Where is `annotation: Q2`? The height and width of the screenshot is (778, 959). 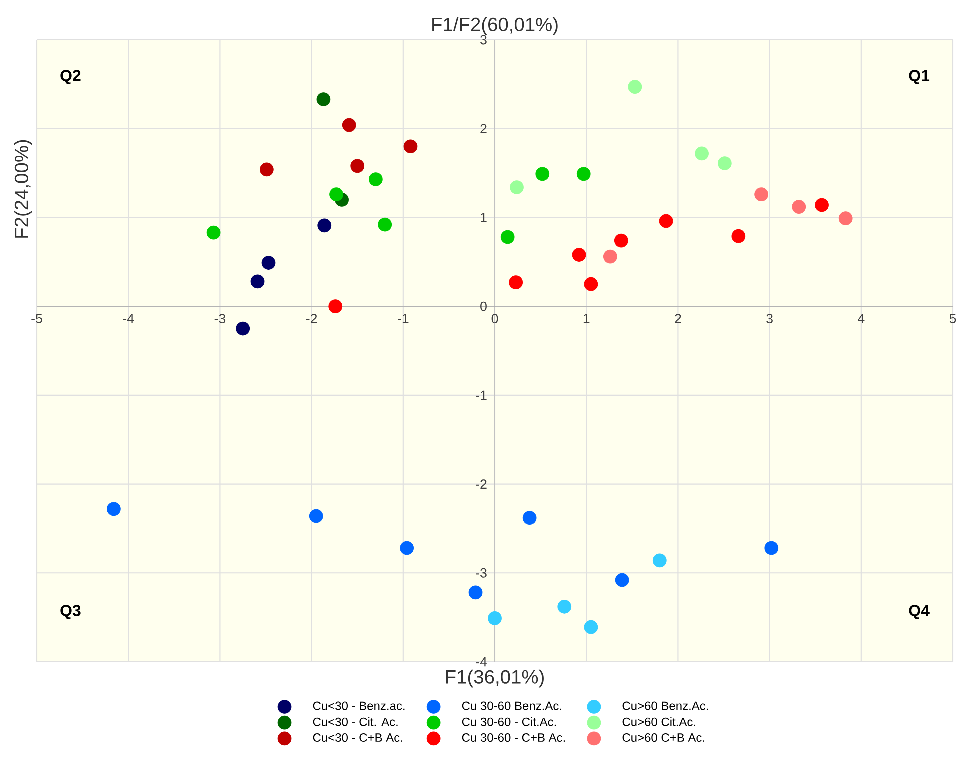 annotation: Q2 is located at coordinates (70, 77).